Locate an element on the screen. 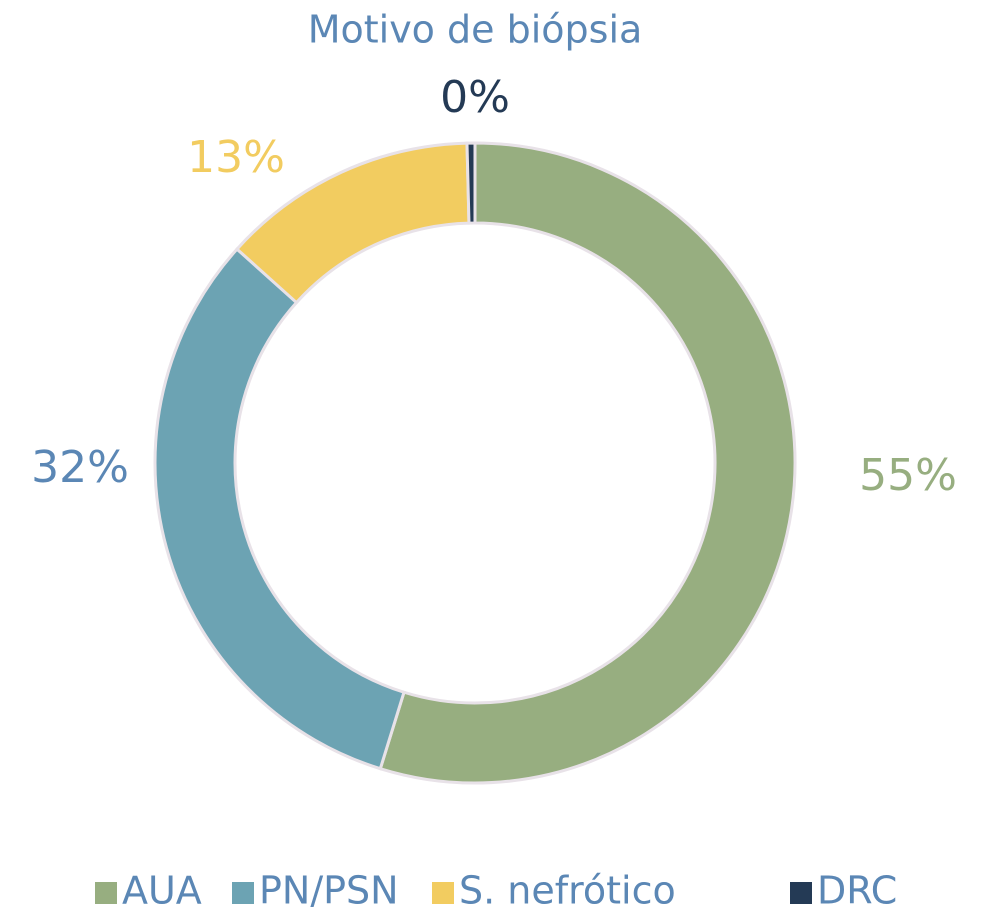 This screenshot has width=990, height=920. data-label: 32% is located at coordinates (80, 467).